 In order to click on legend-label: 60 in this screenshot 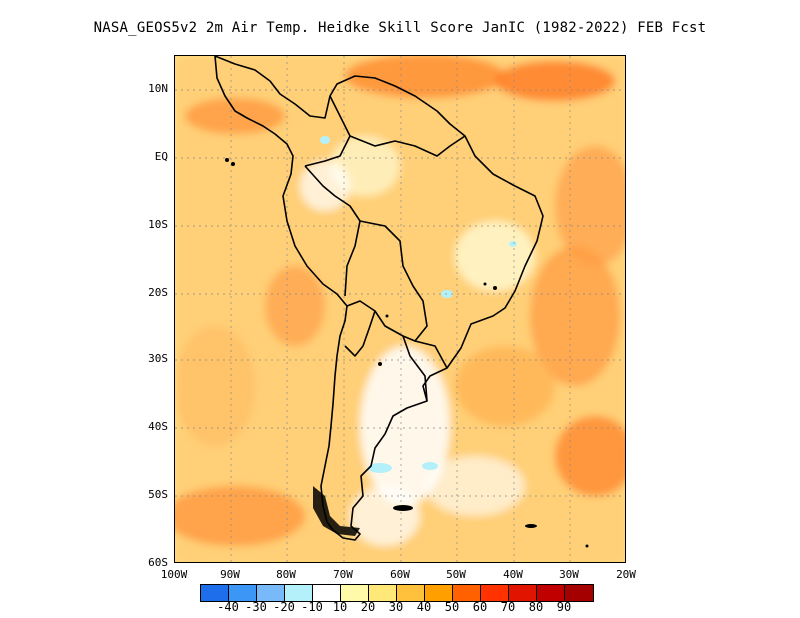, I will do `click(480, 607)`.